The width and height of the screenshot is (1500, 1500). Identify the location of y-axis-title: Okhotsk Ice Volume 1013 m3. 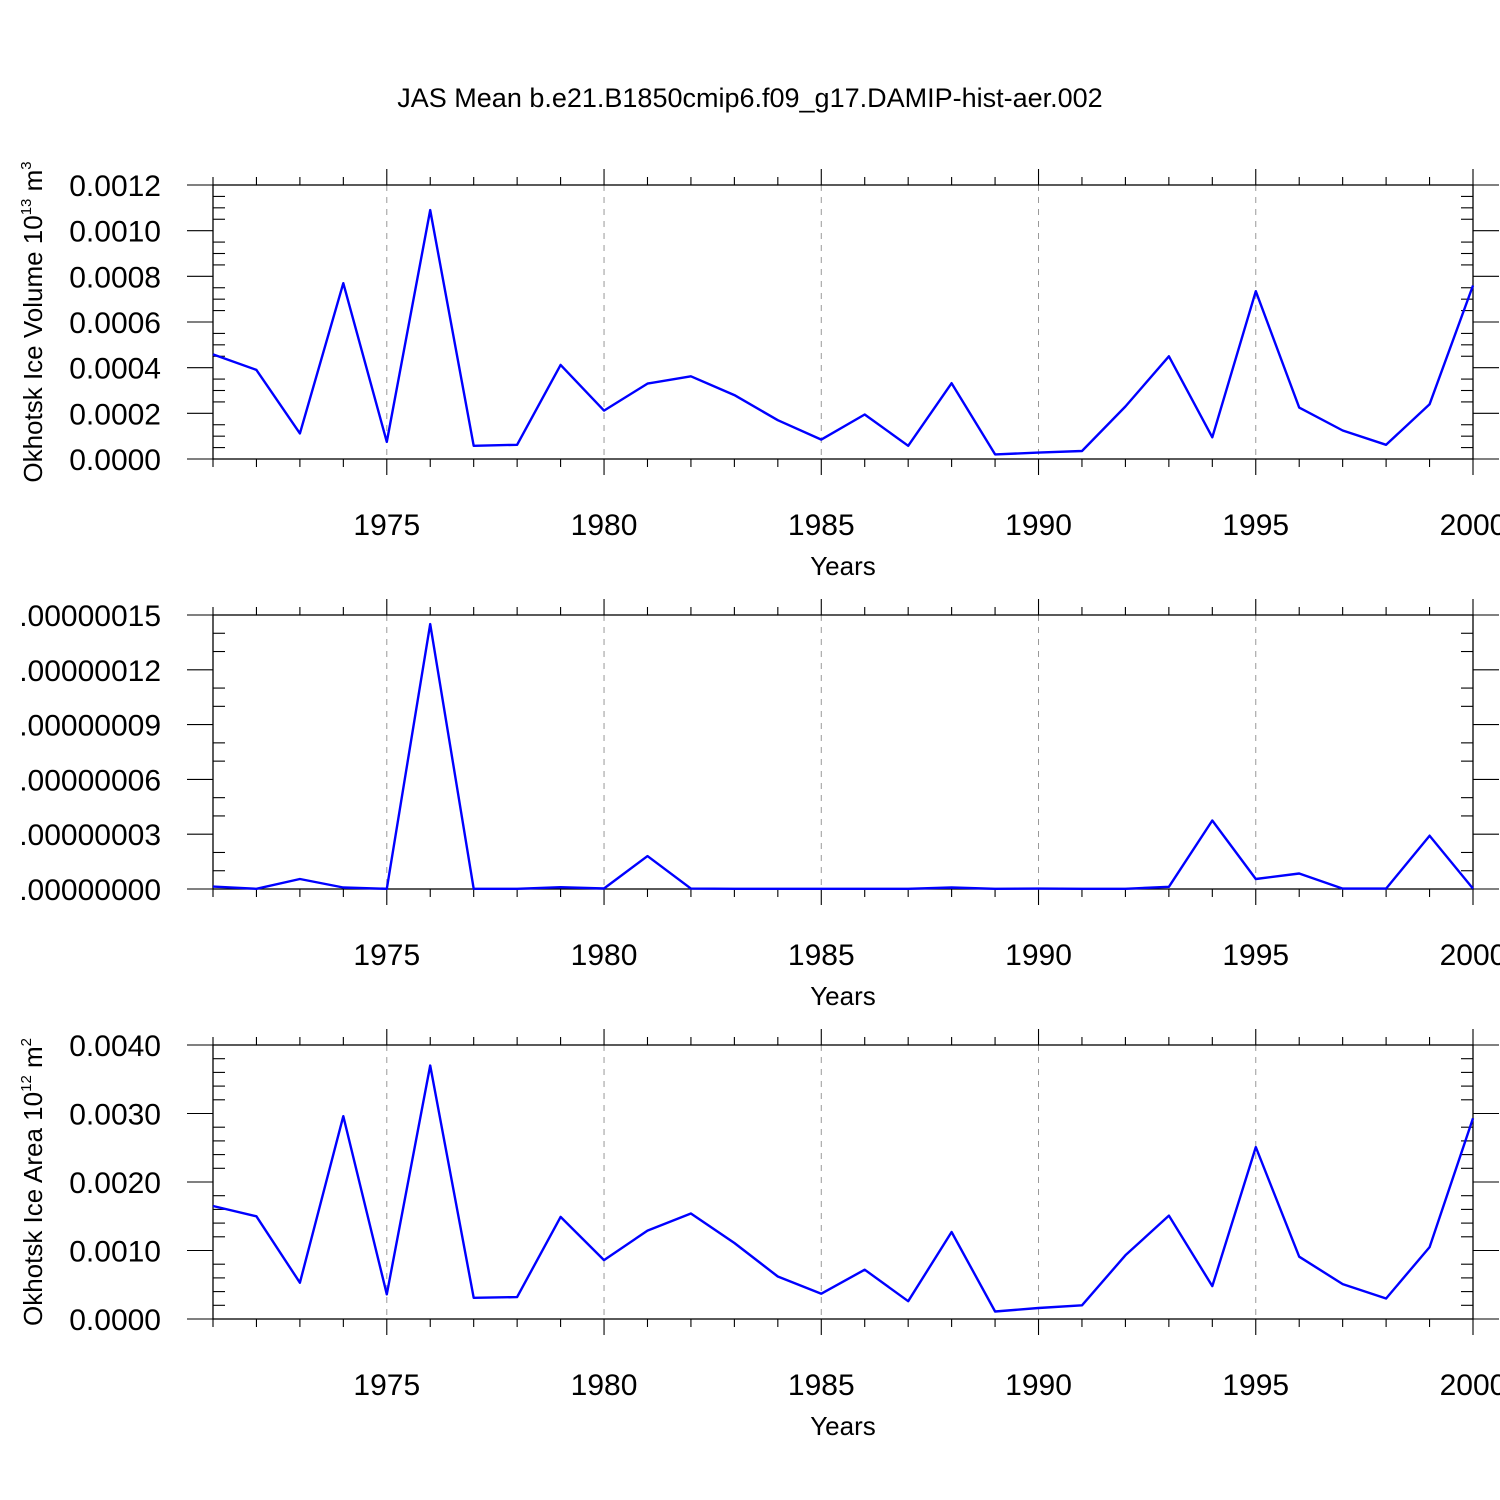
(33, 321).